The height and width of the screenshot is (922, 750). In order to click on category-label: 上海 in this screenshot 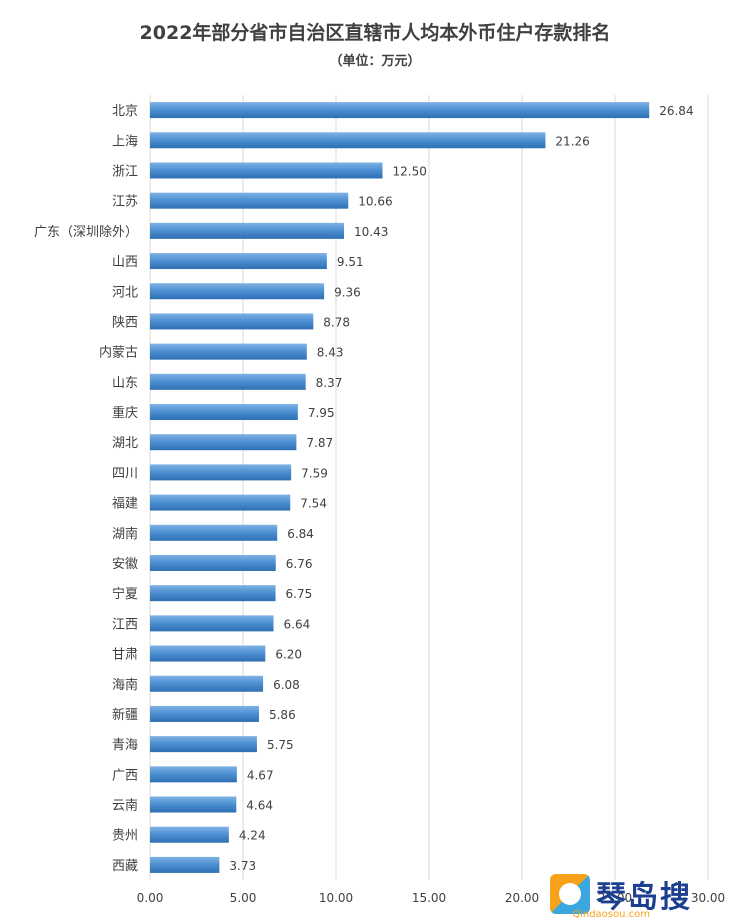, I will do `click(125, 141)`.